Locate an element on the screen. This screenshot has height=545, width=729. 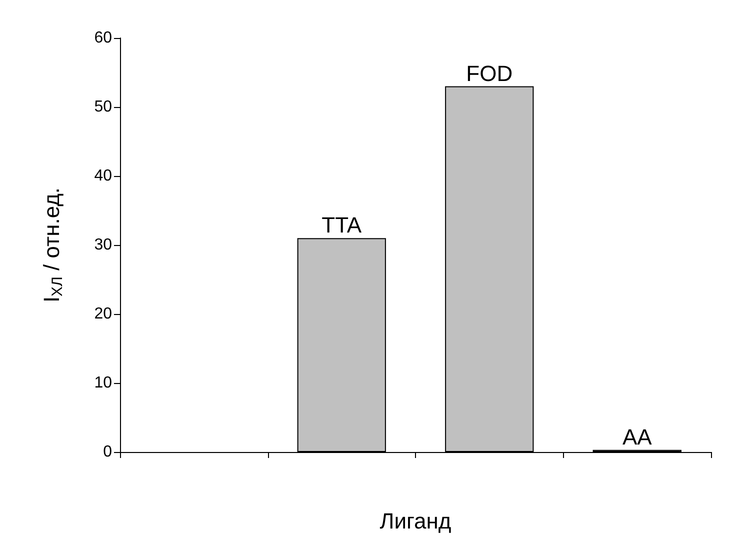
y-tick-label: 10 is located at coordinates (103, 383).